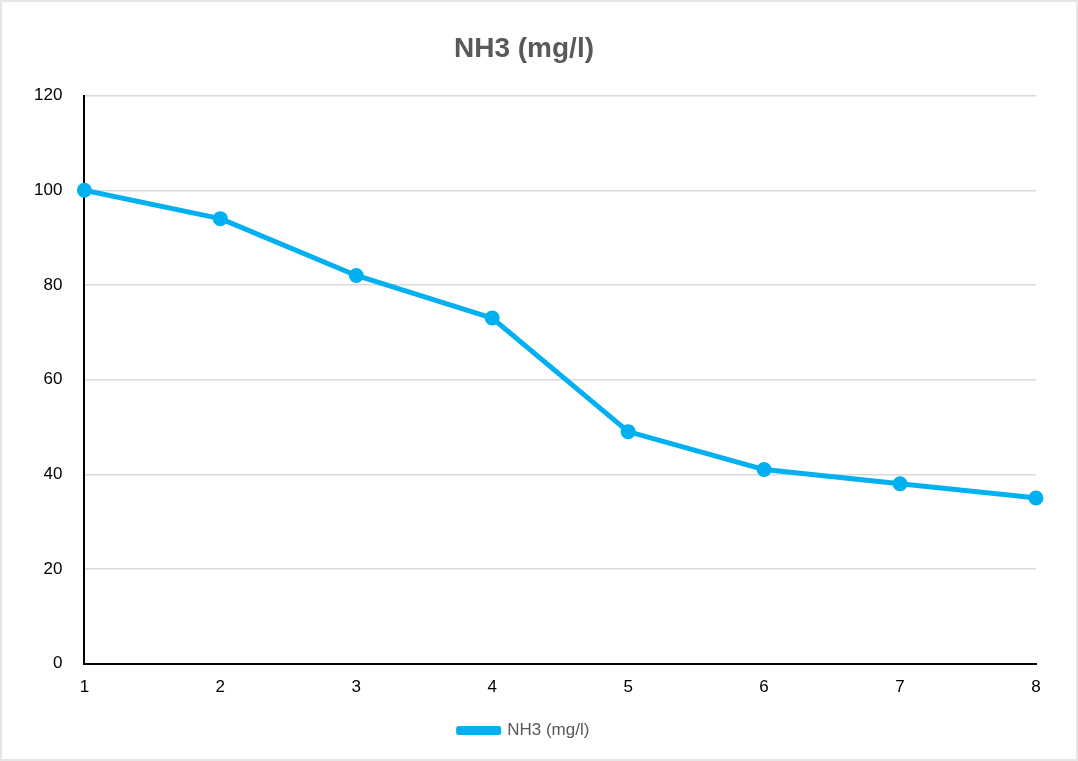  I want to click on y-tick-label: 80, so click(53, 284).